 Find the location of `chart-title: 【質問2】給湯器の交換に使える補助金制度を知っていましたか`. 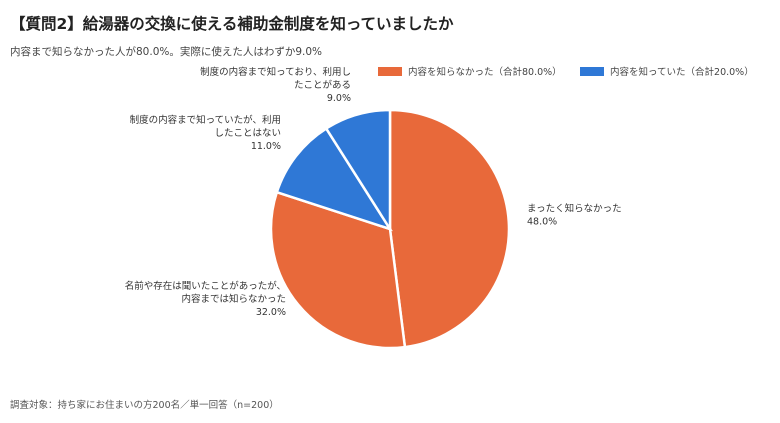

chart-title: 【質問2】給湯器の交換に使える補助金制度を知っていましたか is located at coordinates (232, 24).